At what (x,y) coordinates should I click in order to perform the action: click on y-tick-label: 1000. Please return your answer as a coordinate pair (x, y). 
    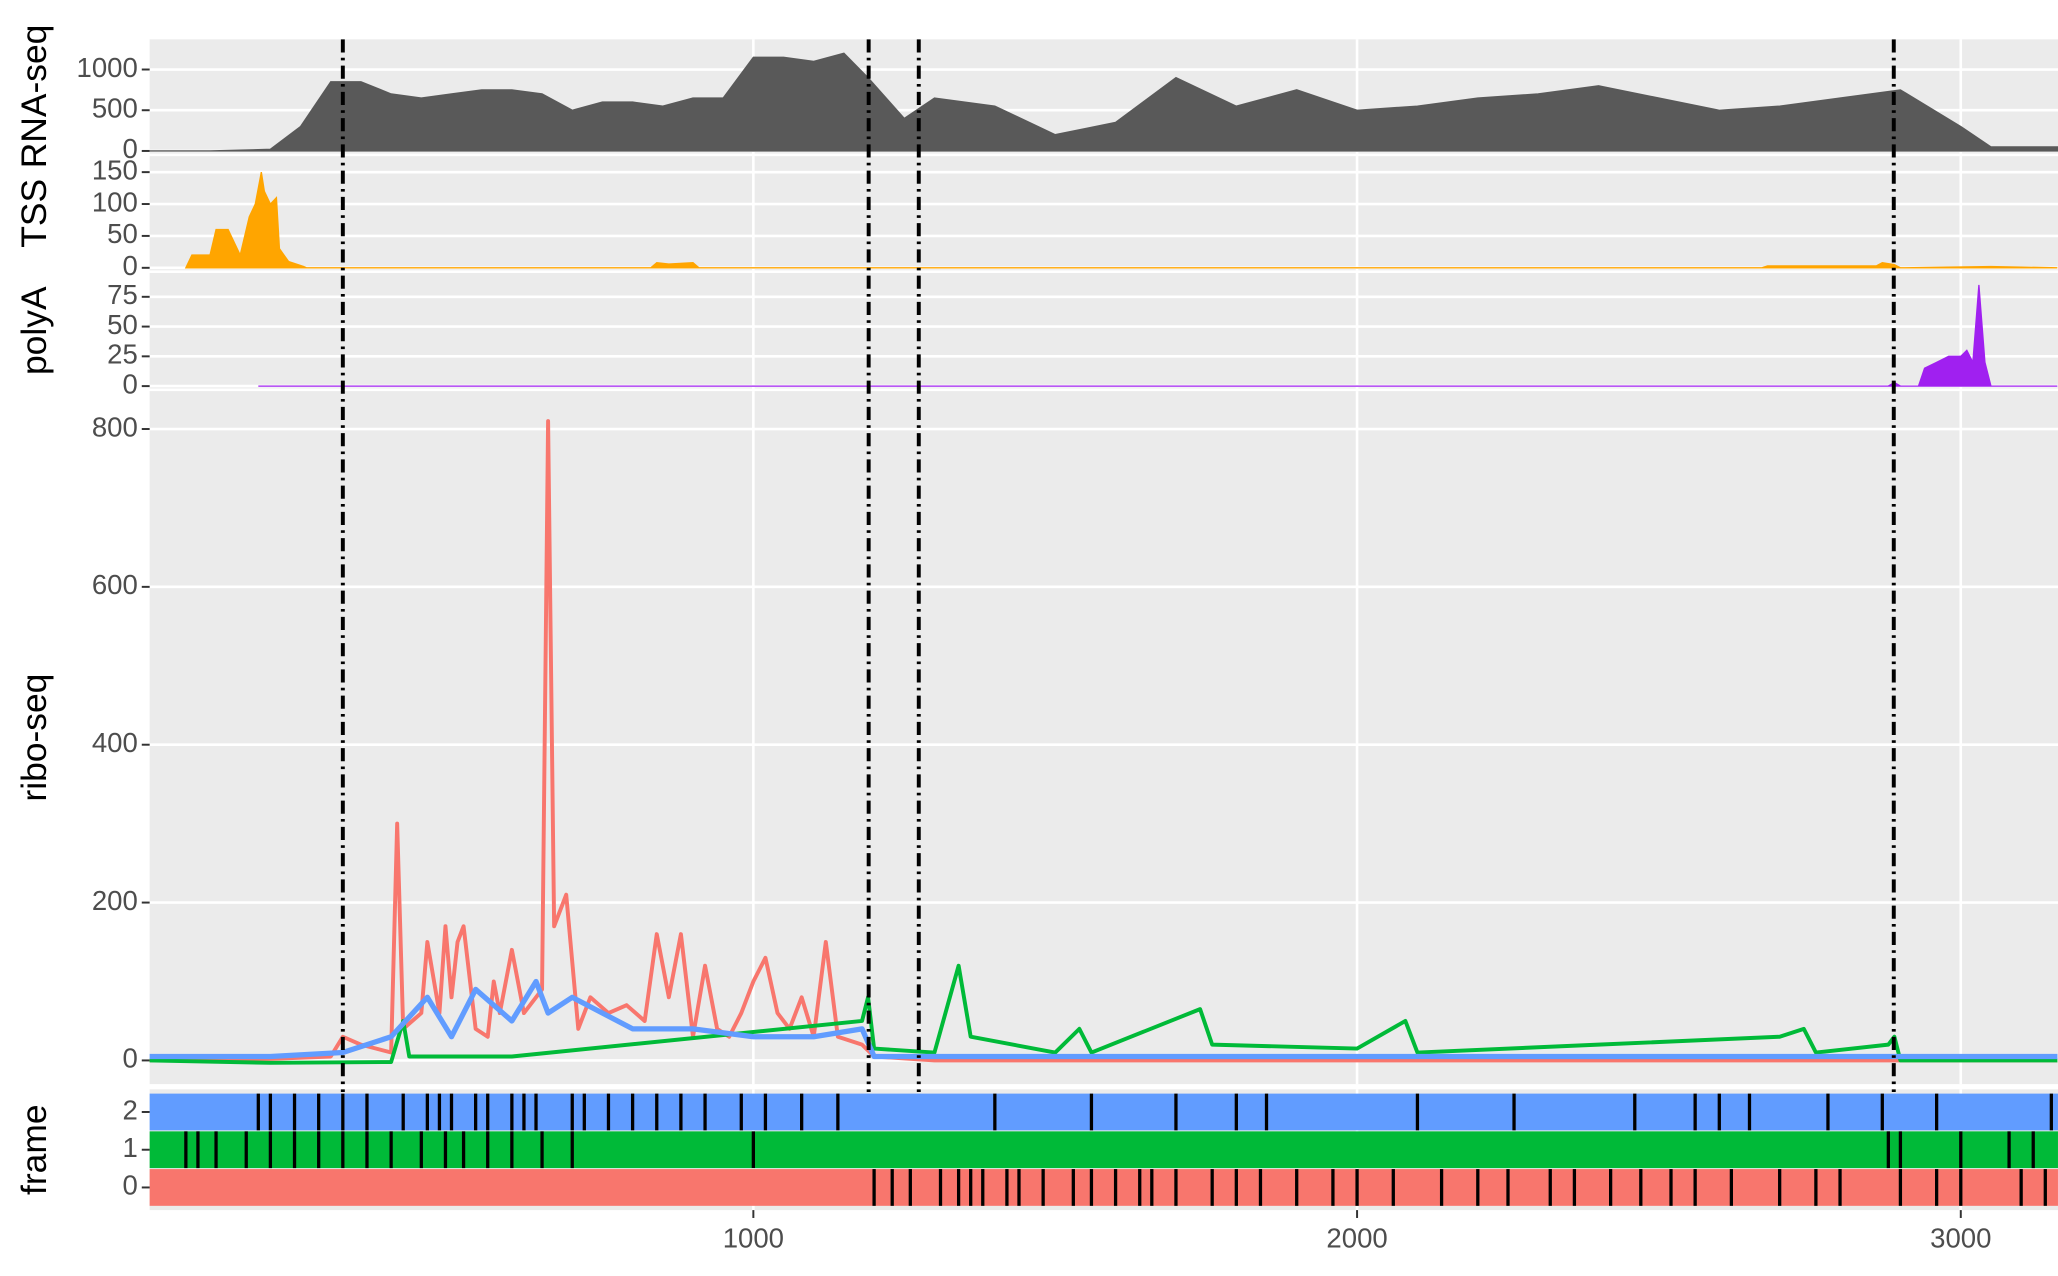
    Looking at the image, I should click on (107, 67).